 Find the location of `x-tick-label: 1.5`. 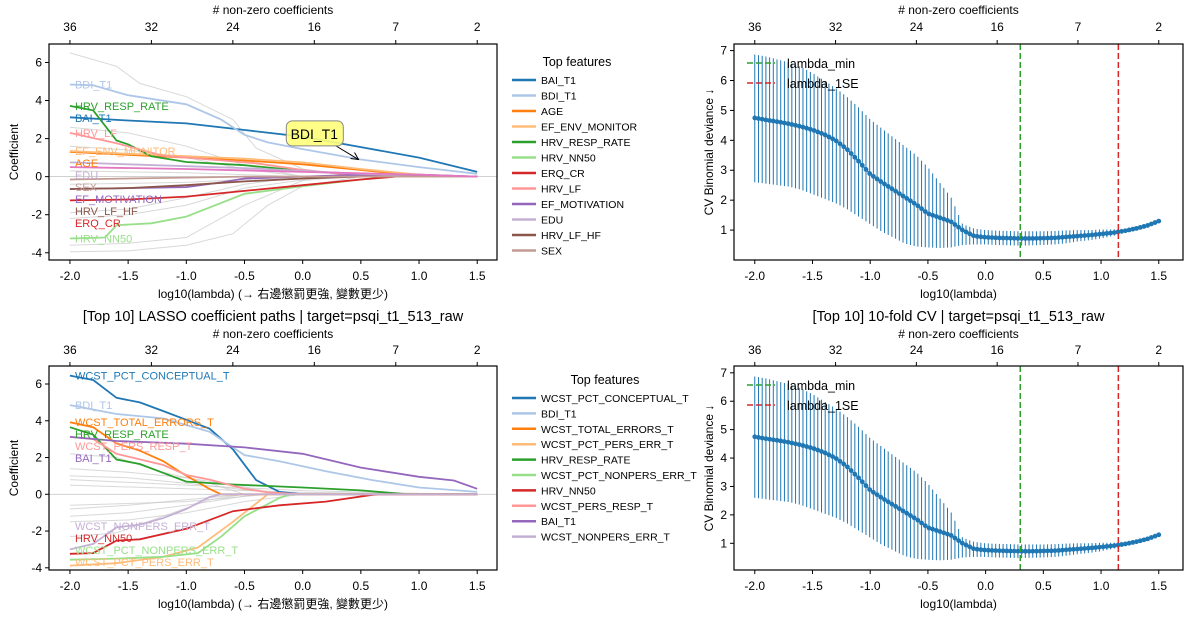

x-tick-label: 1.5 is located at coordinates (1158, 276).